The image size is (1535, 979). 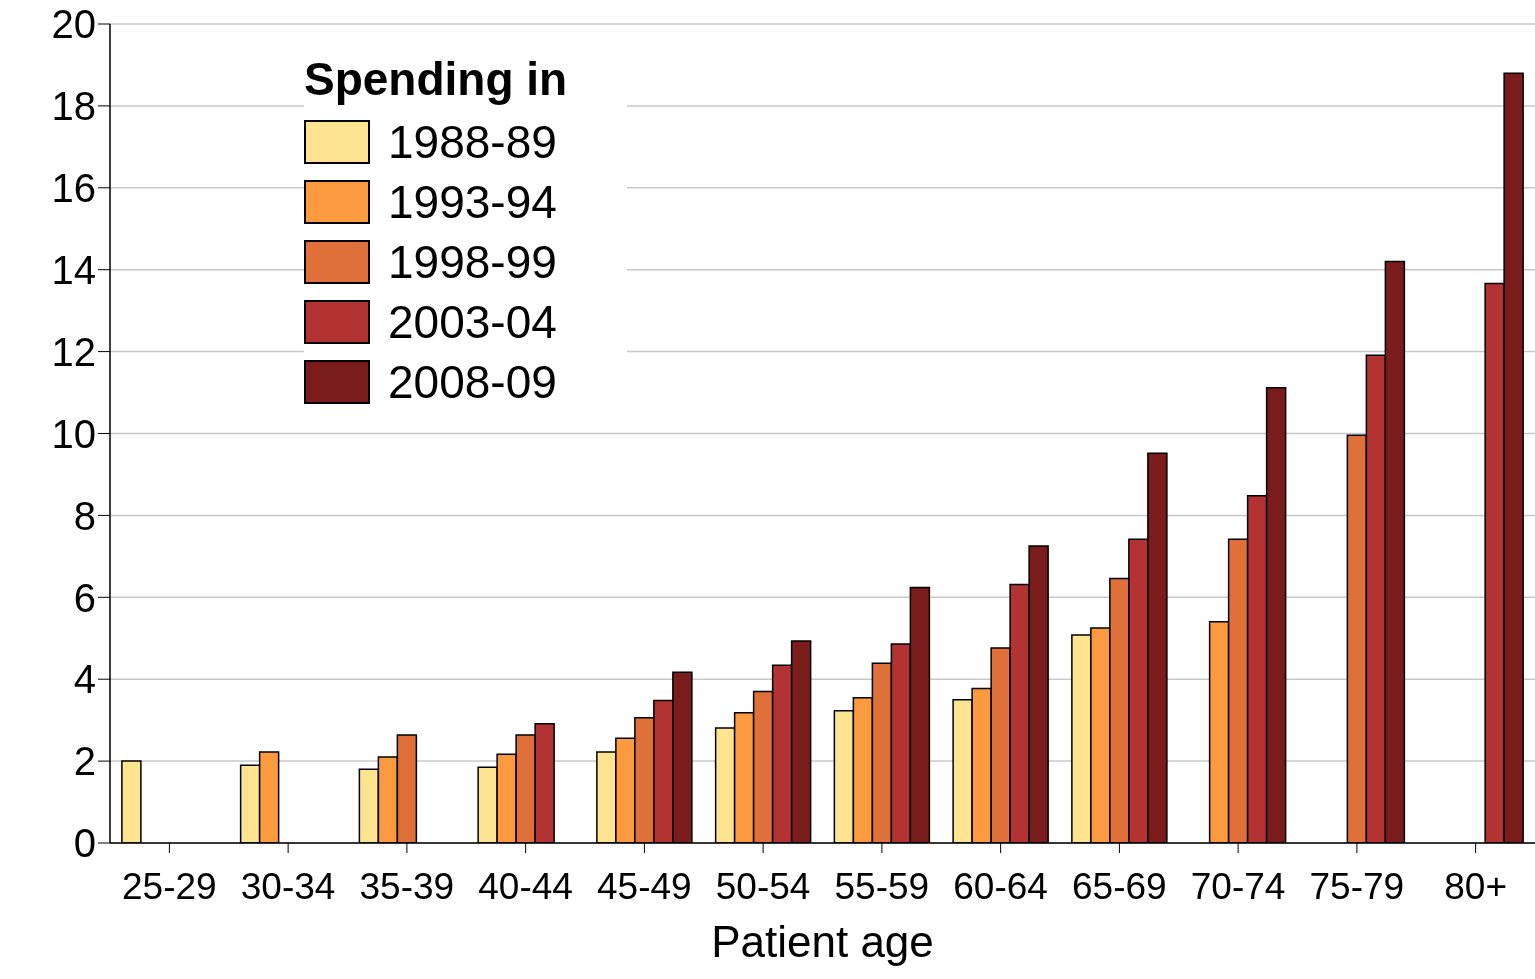 I want to click on y-tick-label: 12, so click(x=73, y=351).